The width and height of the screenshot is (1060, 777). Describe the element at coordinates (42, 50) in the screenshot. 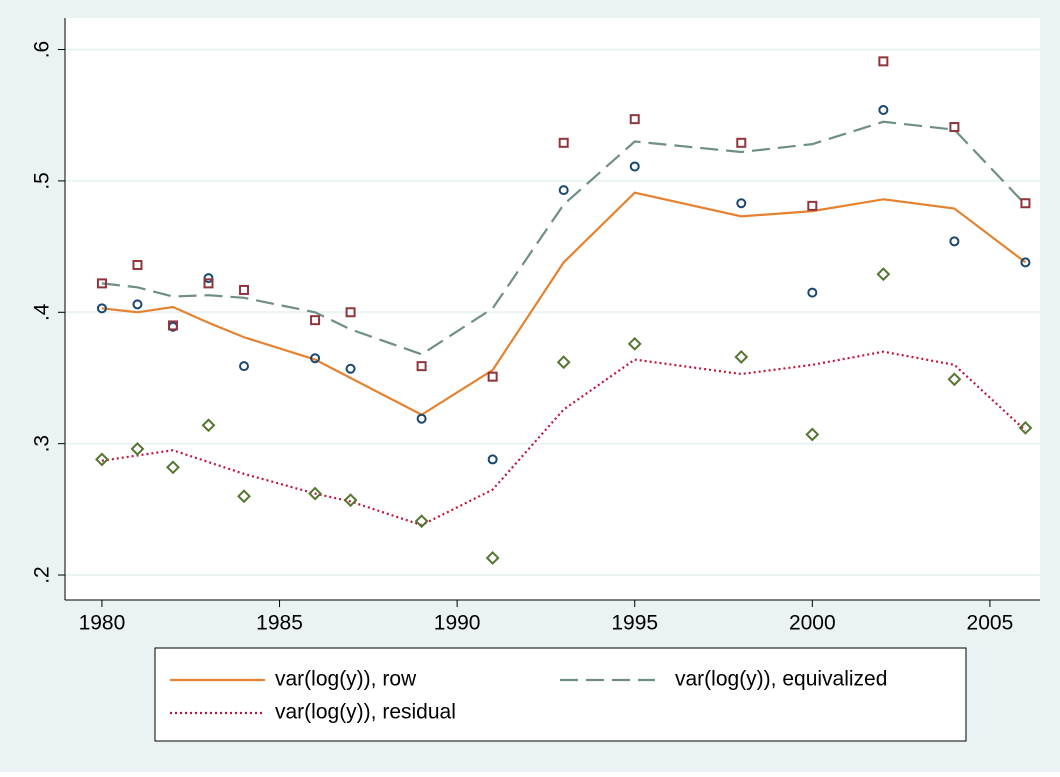

I see `y-tick-label: .6` at that location.